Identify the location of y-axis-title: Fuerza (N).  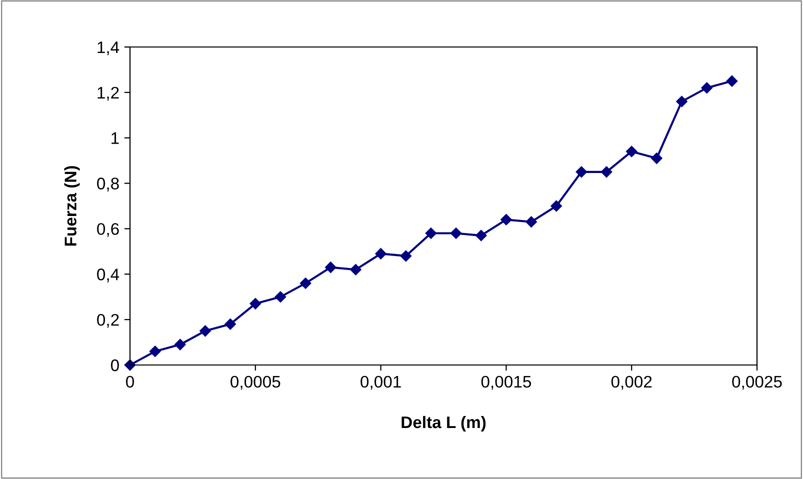
(72, 206).